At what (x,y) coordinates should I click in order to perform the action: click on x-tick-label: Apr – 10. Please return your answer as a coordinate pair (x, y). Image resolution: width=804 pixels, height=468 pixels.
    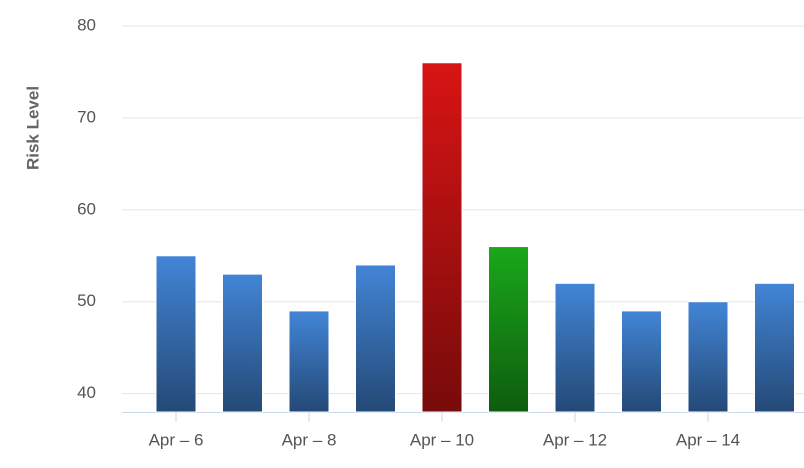
    Looking at the image, I should click on (442, 439).